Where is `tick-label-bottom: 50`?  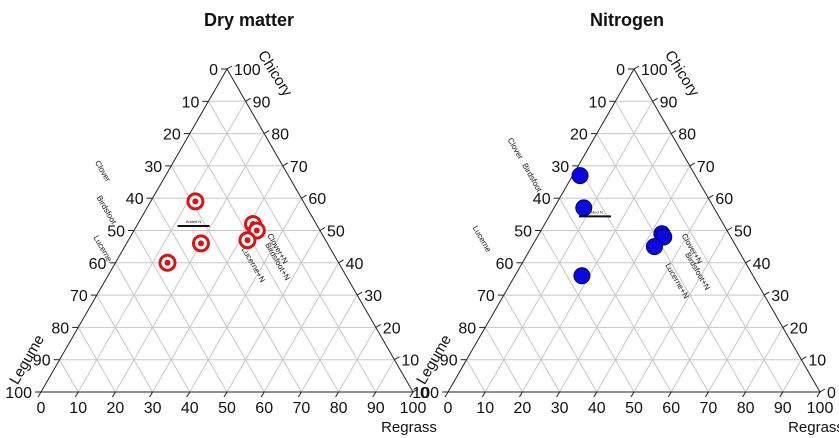 tick-label-bottom: 50 is located at coordinates (227, 408).